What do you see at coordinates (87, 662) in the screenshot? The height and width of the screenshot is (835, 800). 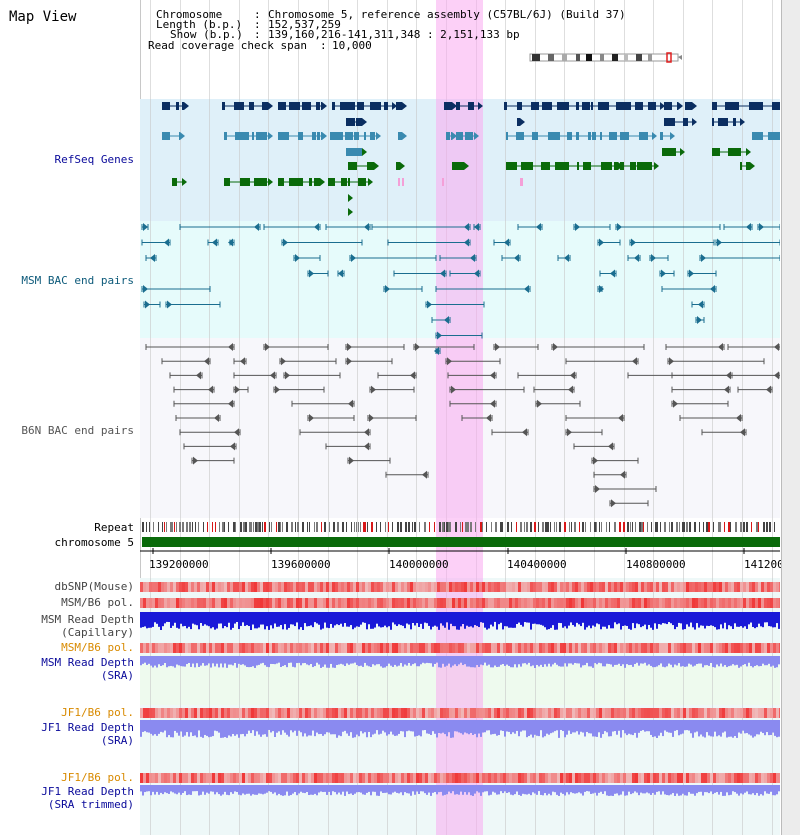 I see `msm-depth-sra-label: MSM Read Depth` at bounding box center [87, 662].